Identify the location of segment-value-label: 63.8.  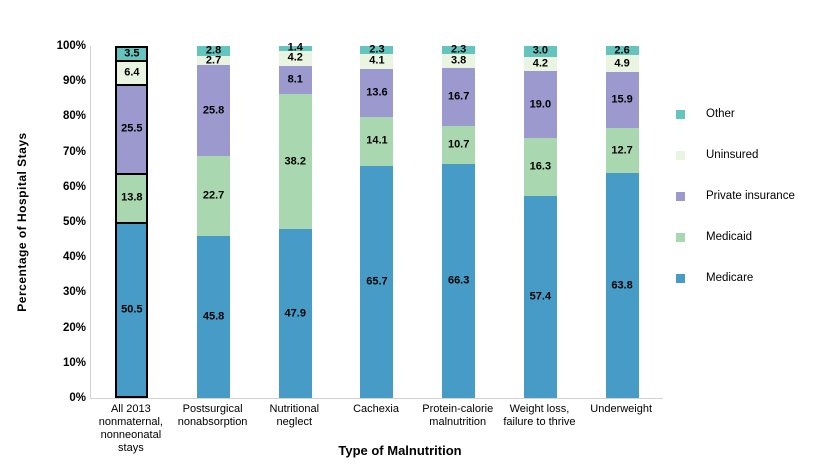
(622, 285).